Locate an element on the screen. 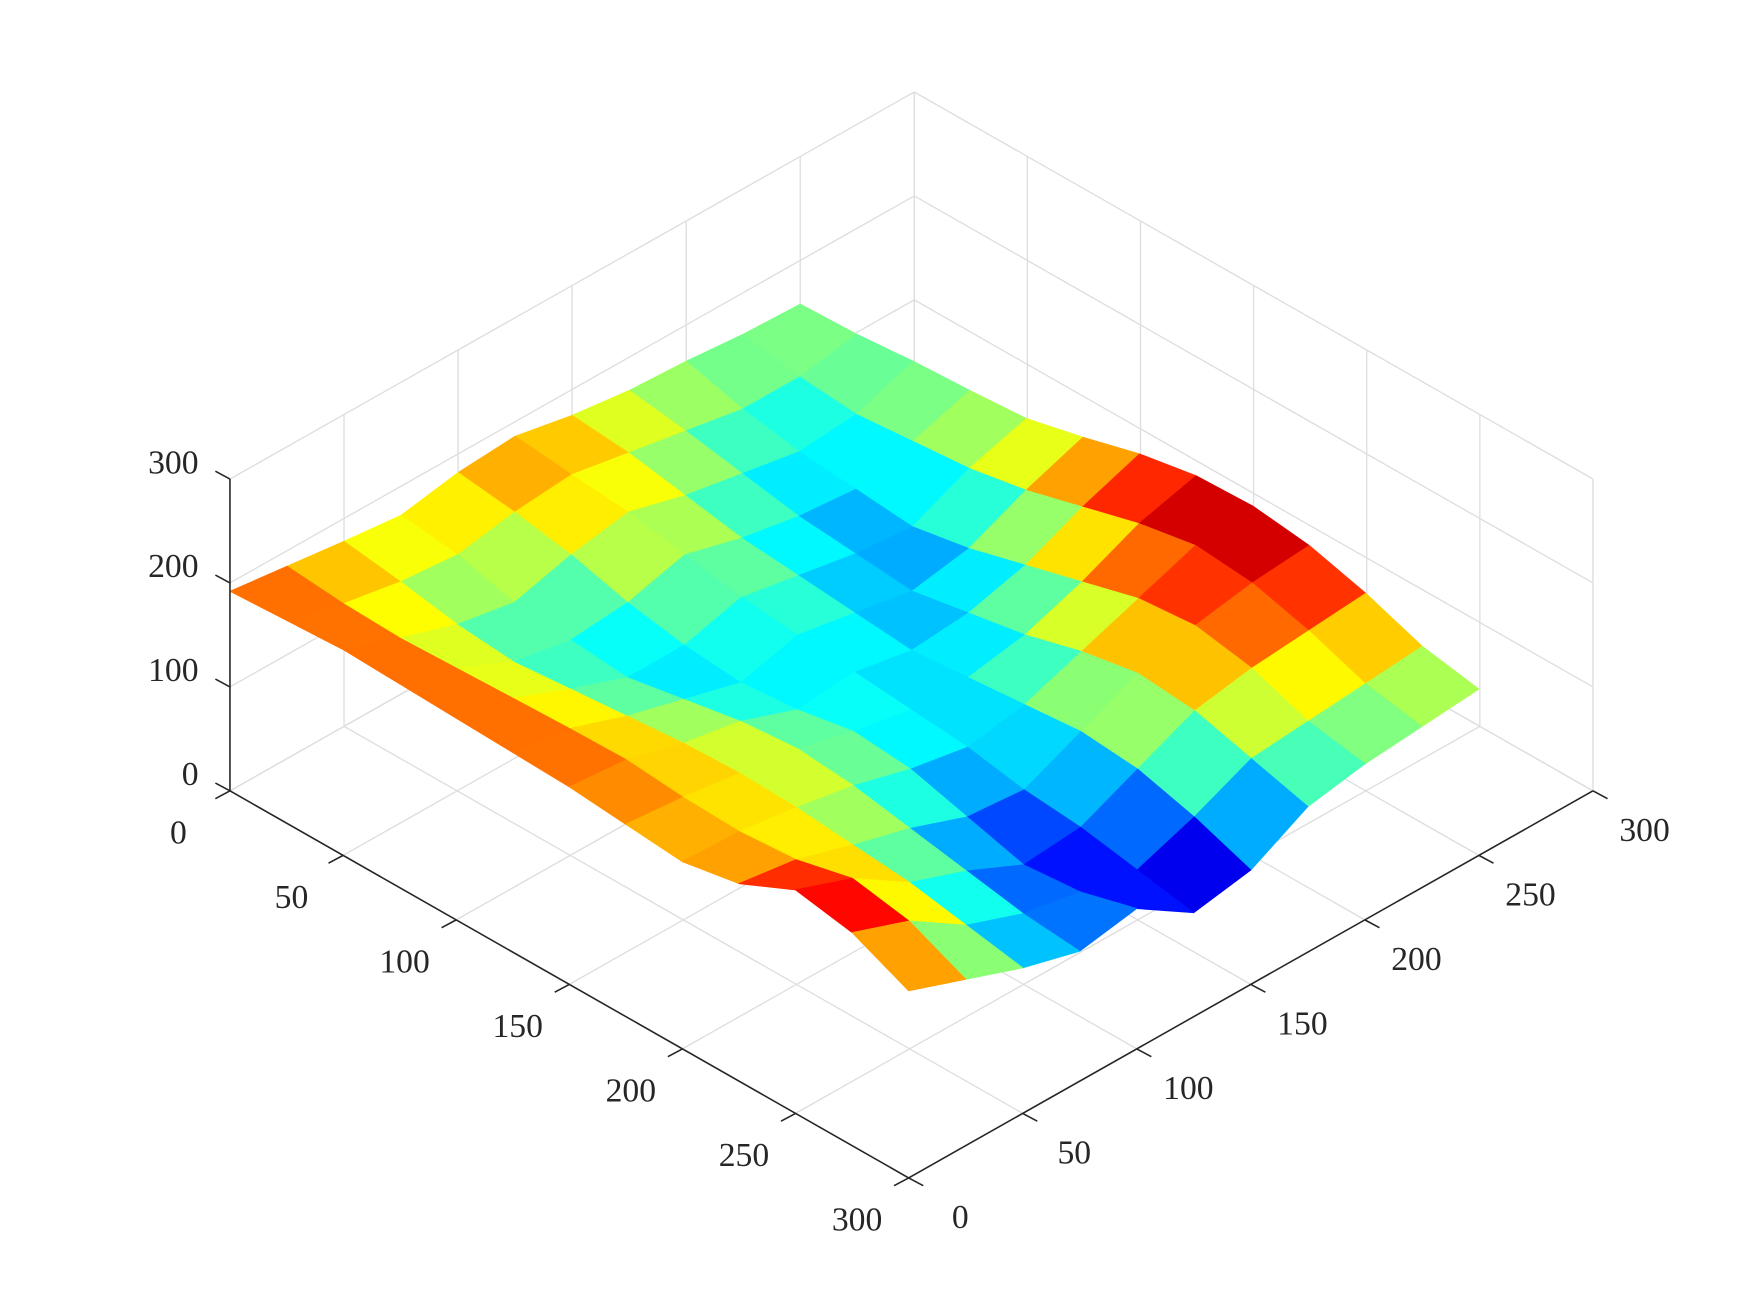 The width and height of the screenshot is (1750, 1313). x-tick-label: 50 is located at coordinates (292, 897).